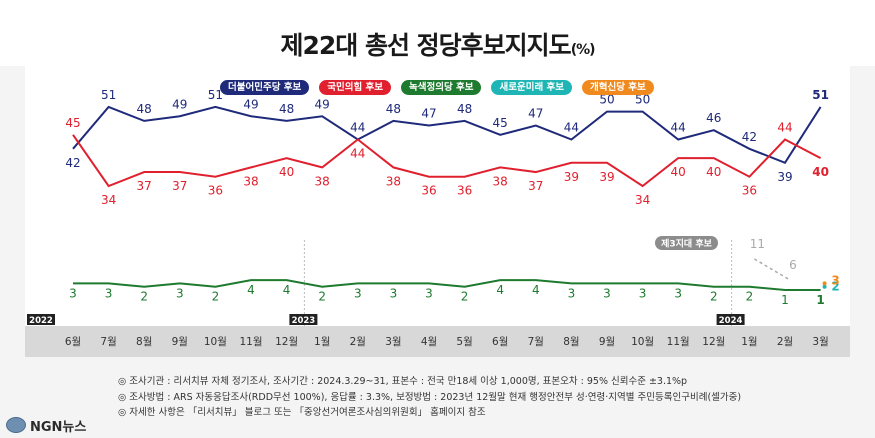  I want to click on x-tick-label: 9월, so click(607, 342).